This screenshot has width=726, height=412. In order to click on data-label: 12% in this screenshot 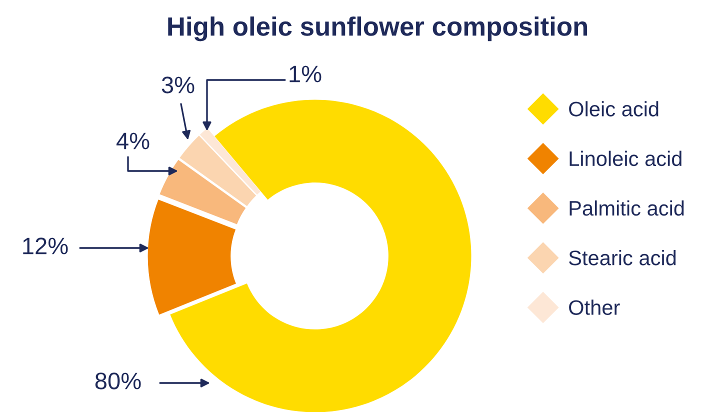, I will do `click(45, 246)`.